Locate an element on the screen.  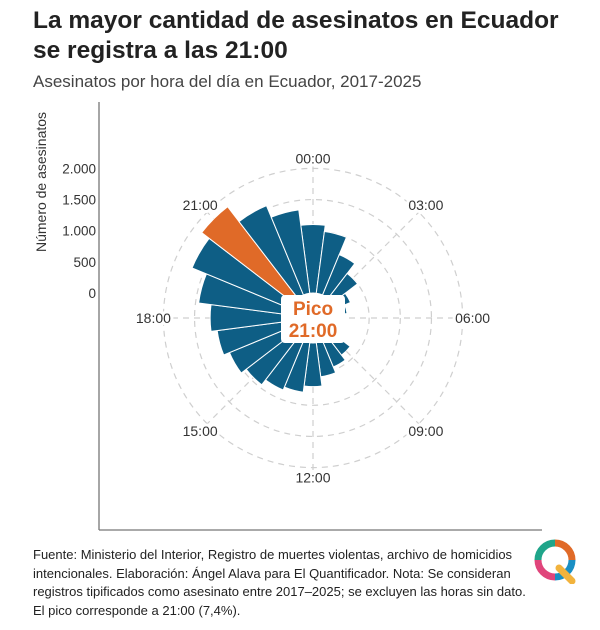
y-tick-label: 2.000 is located at coordinates (79, 168).